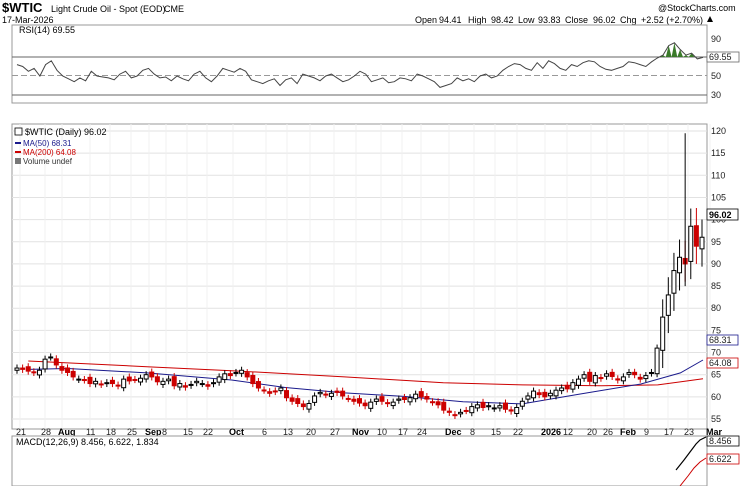 This screenshot has height=486, width=741. Describe the element at coordinates (236, 432) in the screenshot. I see `date-tick-label: Oct` at that location.